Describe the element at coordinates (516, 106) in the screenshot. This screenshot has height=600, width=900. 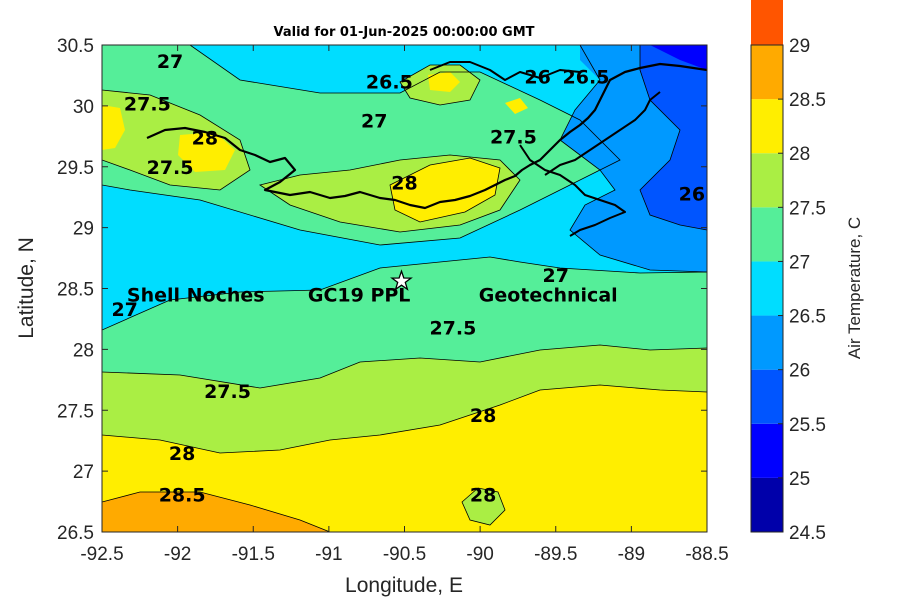
I see `band-28-28.5-east-spot` at that location.